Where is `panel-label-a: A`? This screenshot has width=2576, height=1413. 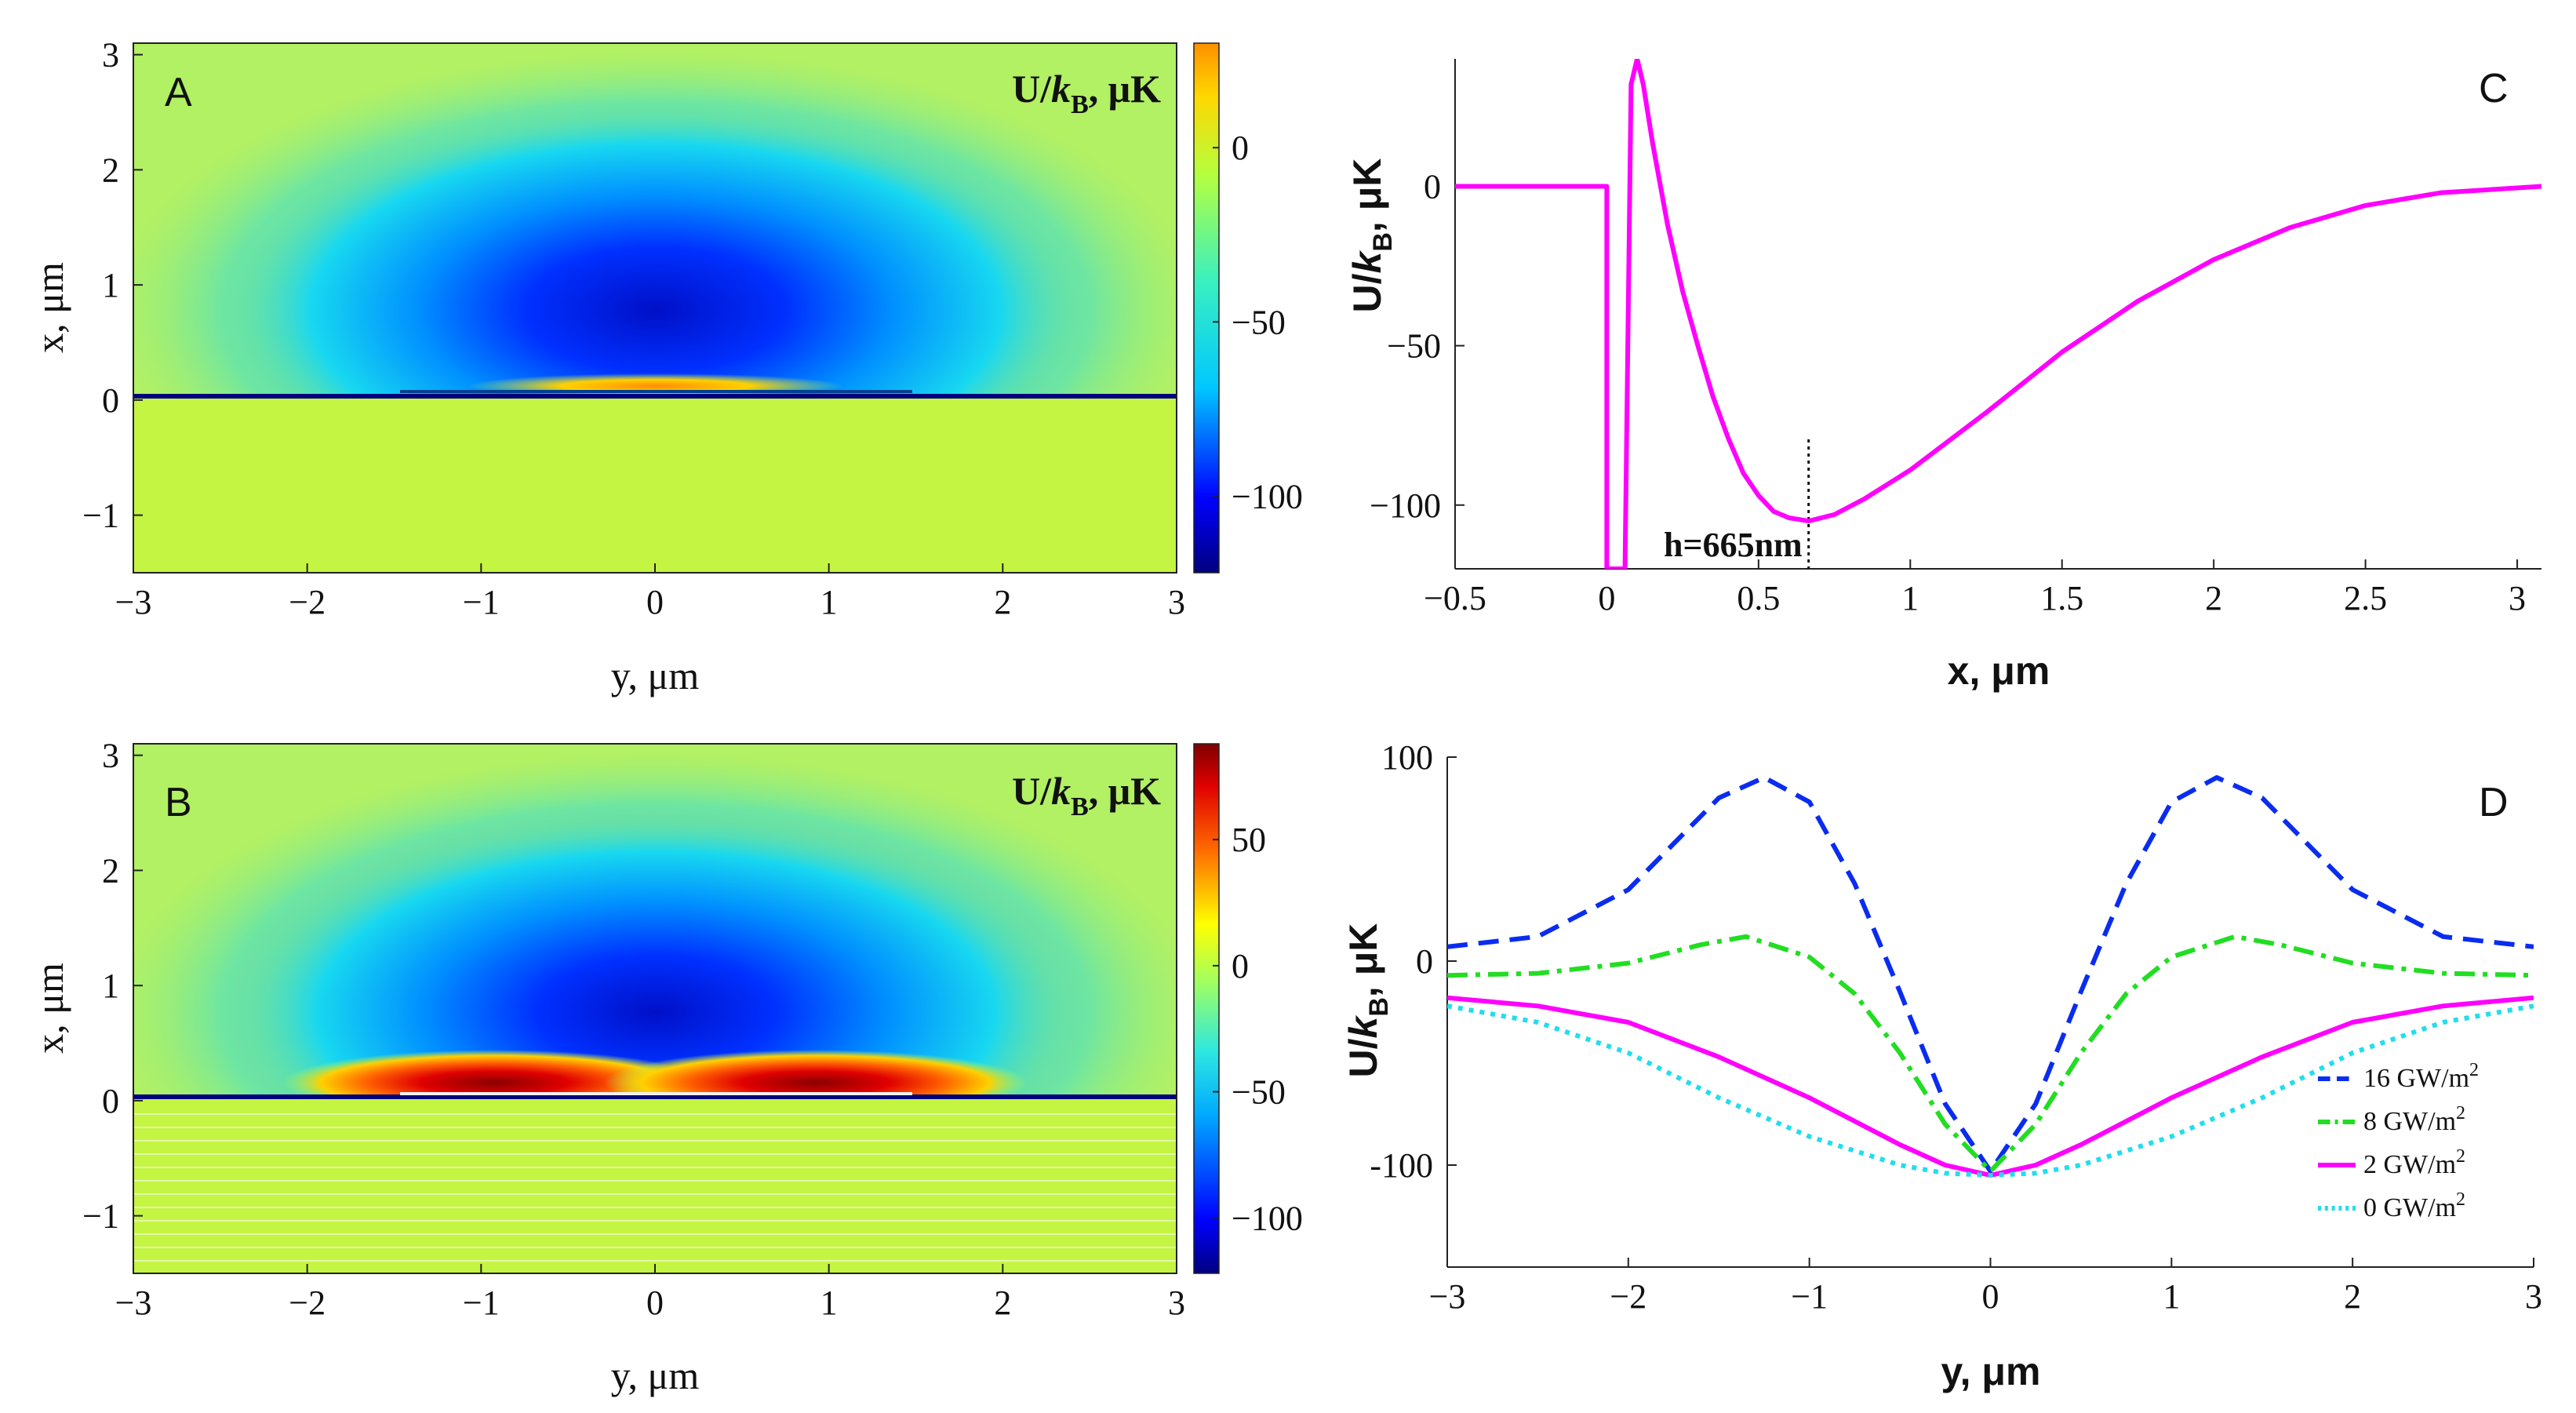
panel-label-a: A is located at coordinates (178, 92).